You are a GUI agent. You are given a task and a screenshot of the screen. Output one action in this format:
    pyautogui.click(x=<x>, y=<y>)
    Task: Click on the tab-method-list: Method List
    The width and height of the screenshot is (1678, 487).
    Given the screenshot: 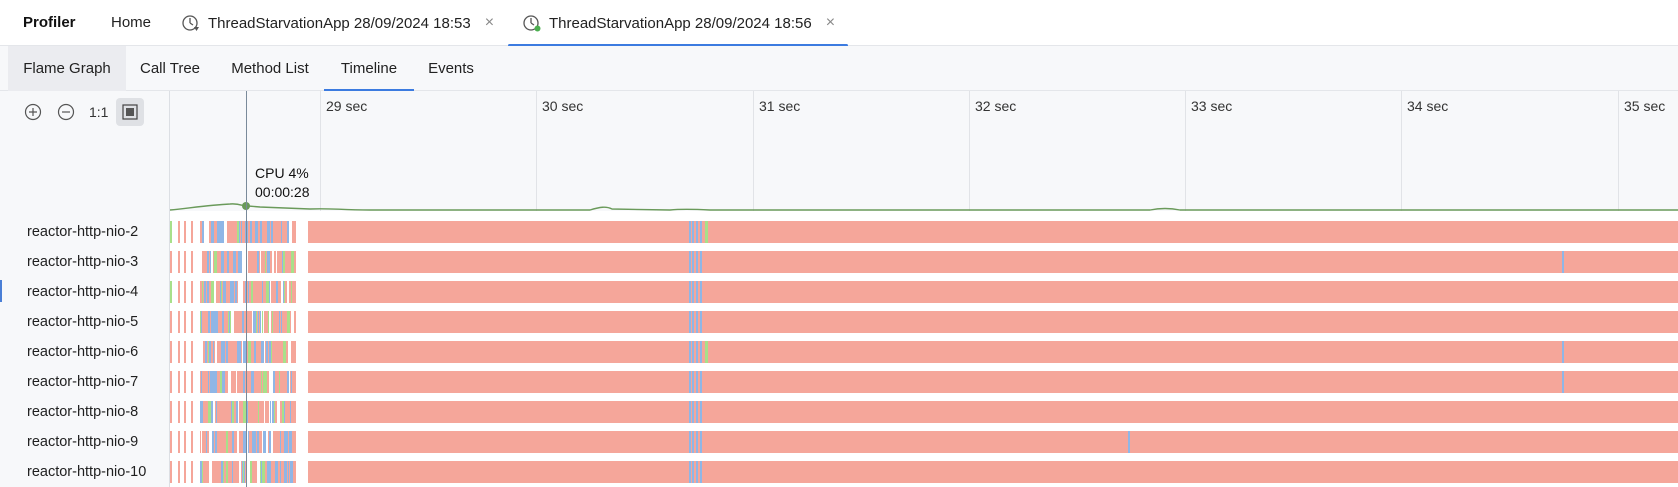 What is the action you would take?
    pyautogui.click(x=270, y=68)
    